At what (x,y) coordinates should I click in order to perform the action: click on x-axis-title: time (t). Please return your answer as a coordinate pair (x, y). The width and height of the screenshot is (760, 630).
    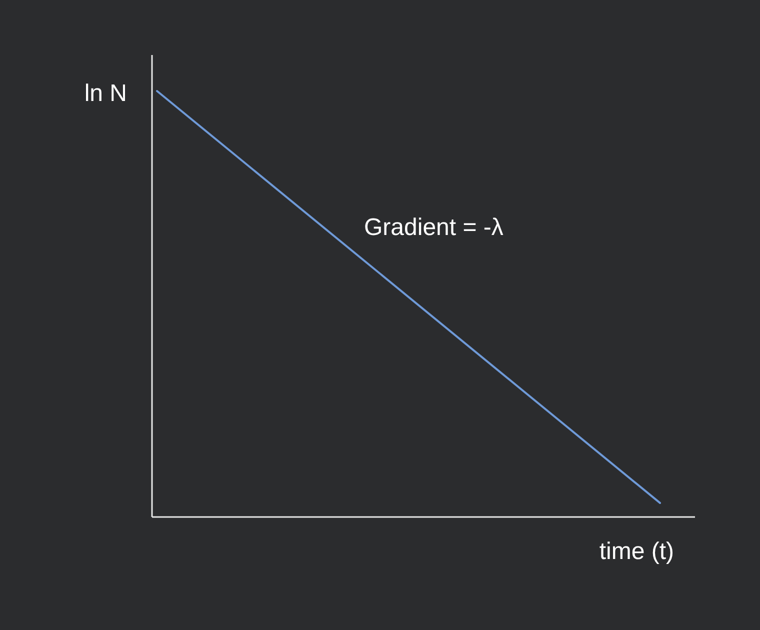
    Looking at the image, I should click on (636, 551).